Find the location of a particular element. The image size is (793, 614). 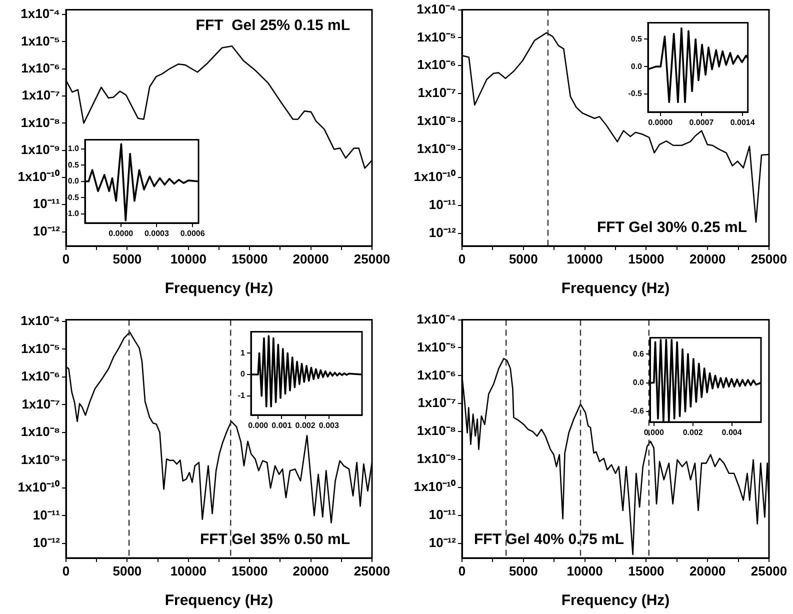

y-tick-label: -1 is located at coordinates (242, 395).